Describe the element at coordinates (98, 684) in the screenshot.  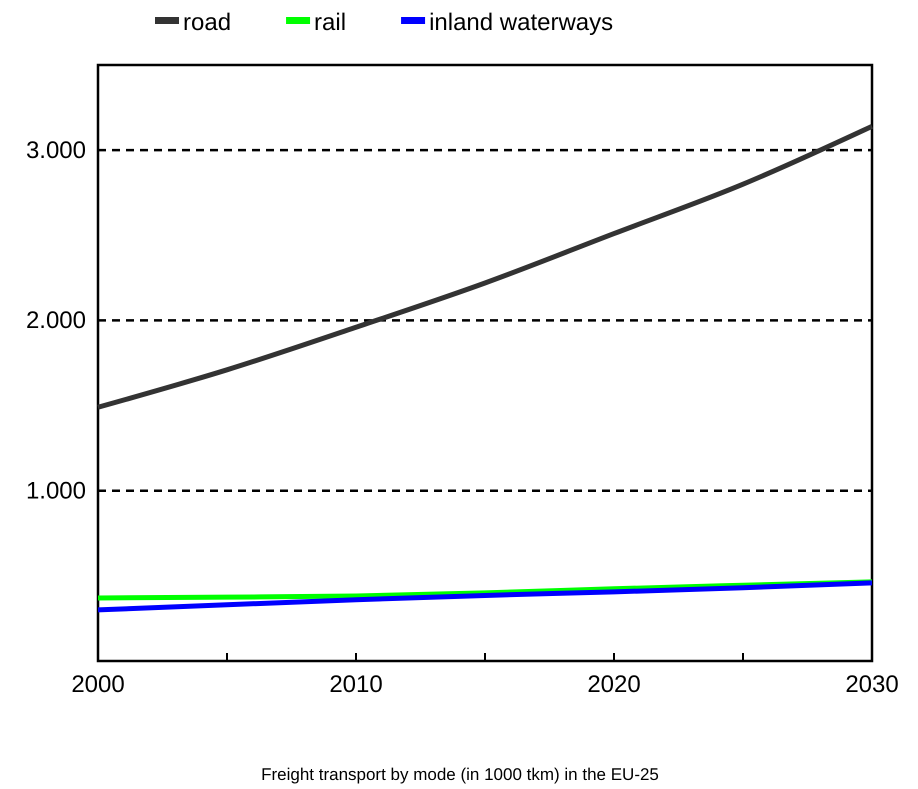
I see `x-tick-label: 2000` at that location.